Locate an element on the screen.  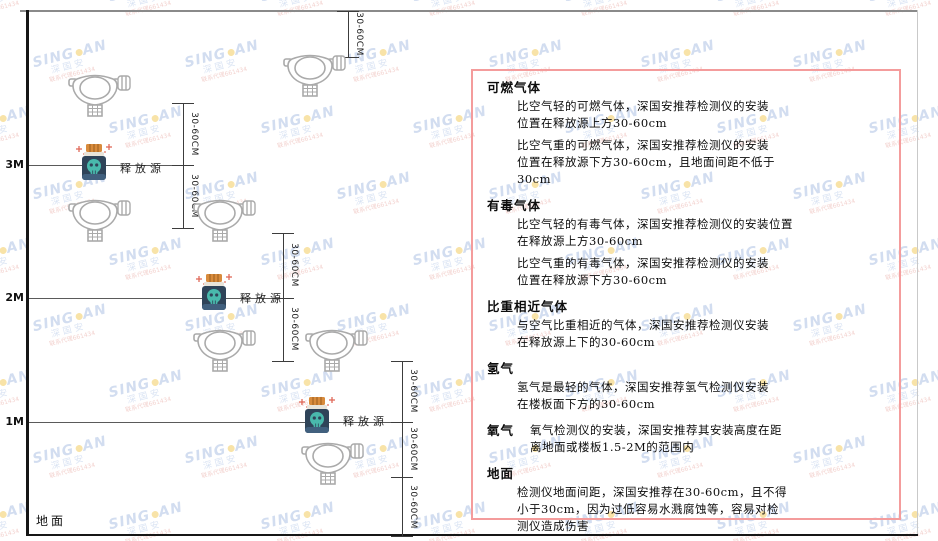
panel-section-heading: 地面 is located at coordinates (501, 473).